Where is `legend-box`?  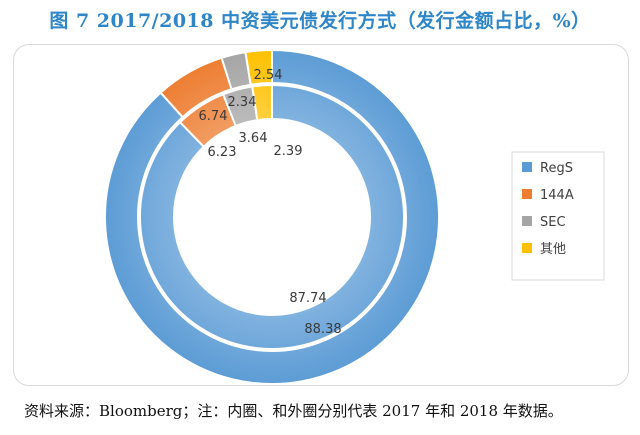 legend-box is located at coordinates (558, 216).